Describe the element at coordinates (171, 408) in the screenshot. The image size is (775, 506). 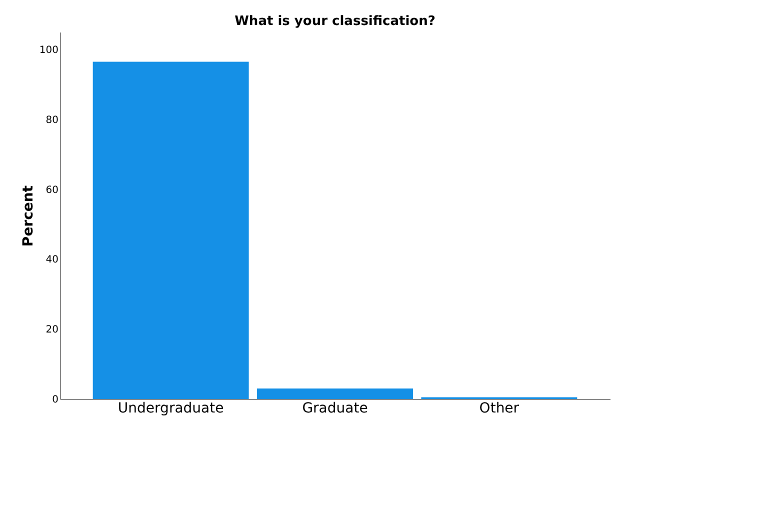
I see `x-tick-label: Undergraduate` at that location.